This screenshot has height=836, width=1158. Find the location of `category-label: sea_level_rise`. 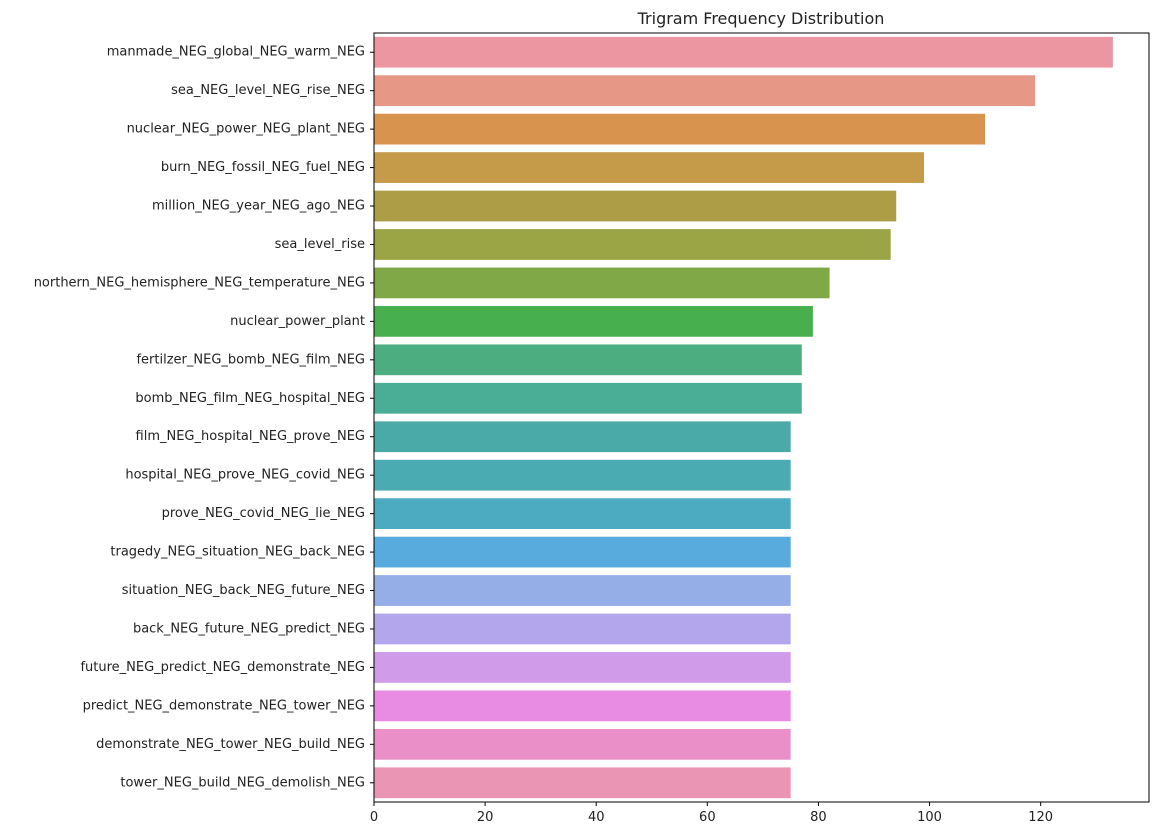

category-label: sea_level_rise is located at coordinates (320, 244).